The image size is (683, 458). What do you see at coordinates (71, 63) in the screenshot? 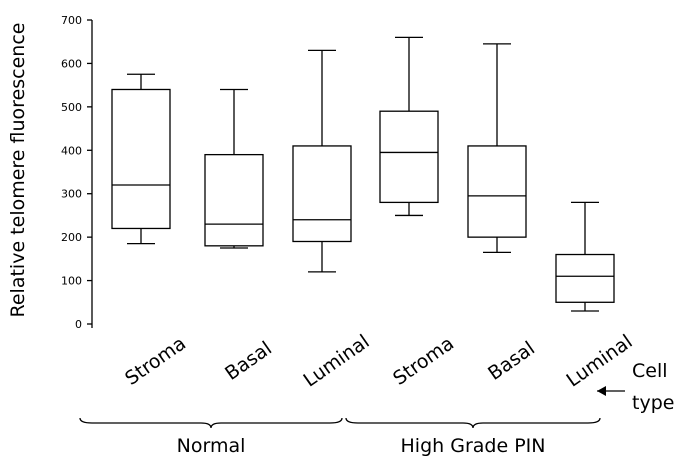
I see `y-tick-label: 600` at bounding box center [71, 63].